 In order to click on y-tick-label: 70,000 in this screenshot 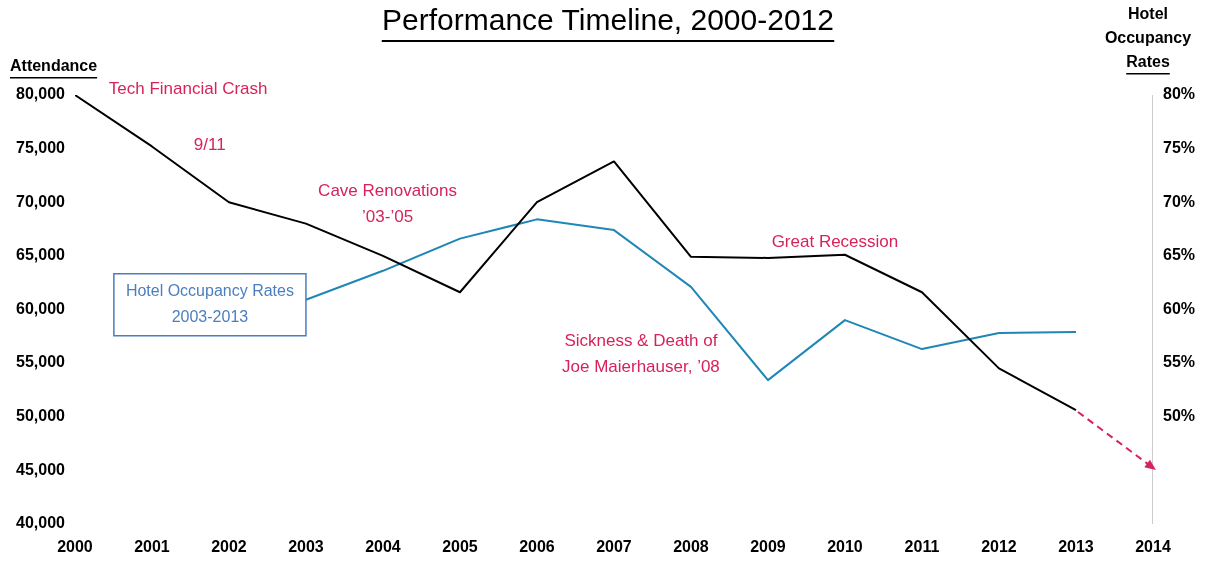, I will do `click(41, 201)`.